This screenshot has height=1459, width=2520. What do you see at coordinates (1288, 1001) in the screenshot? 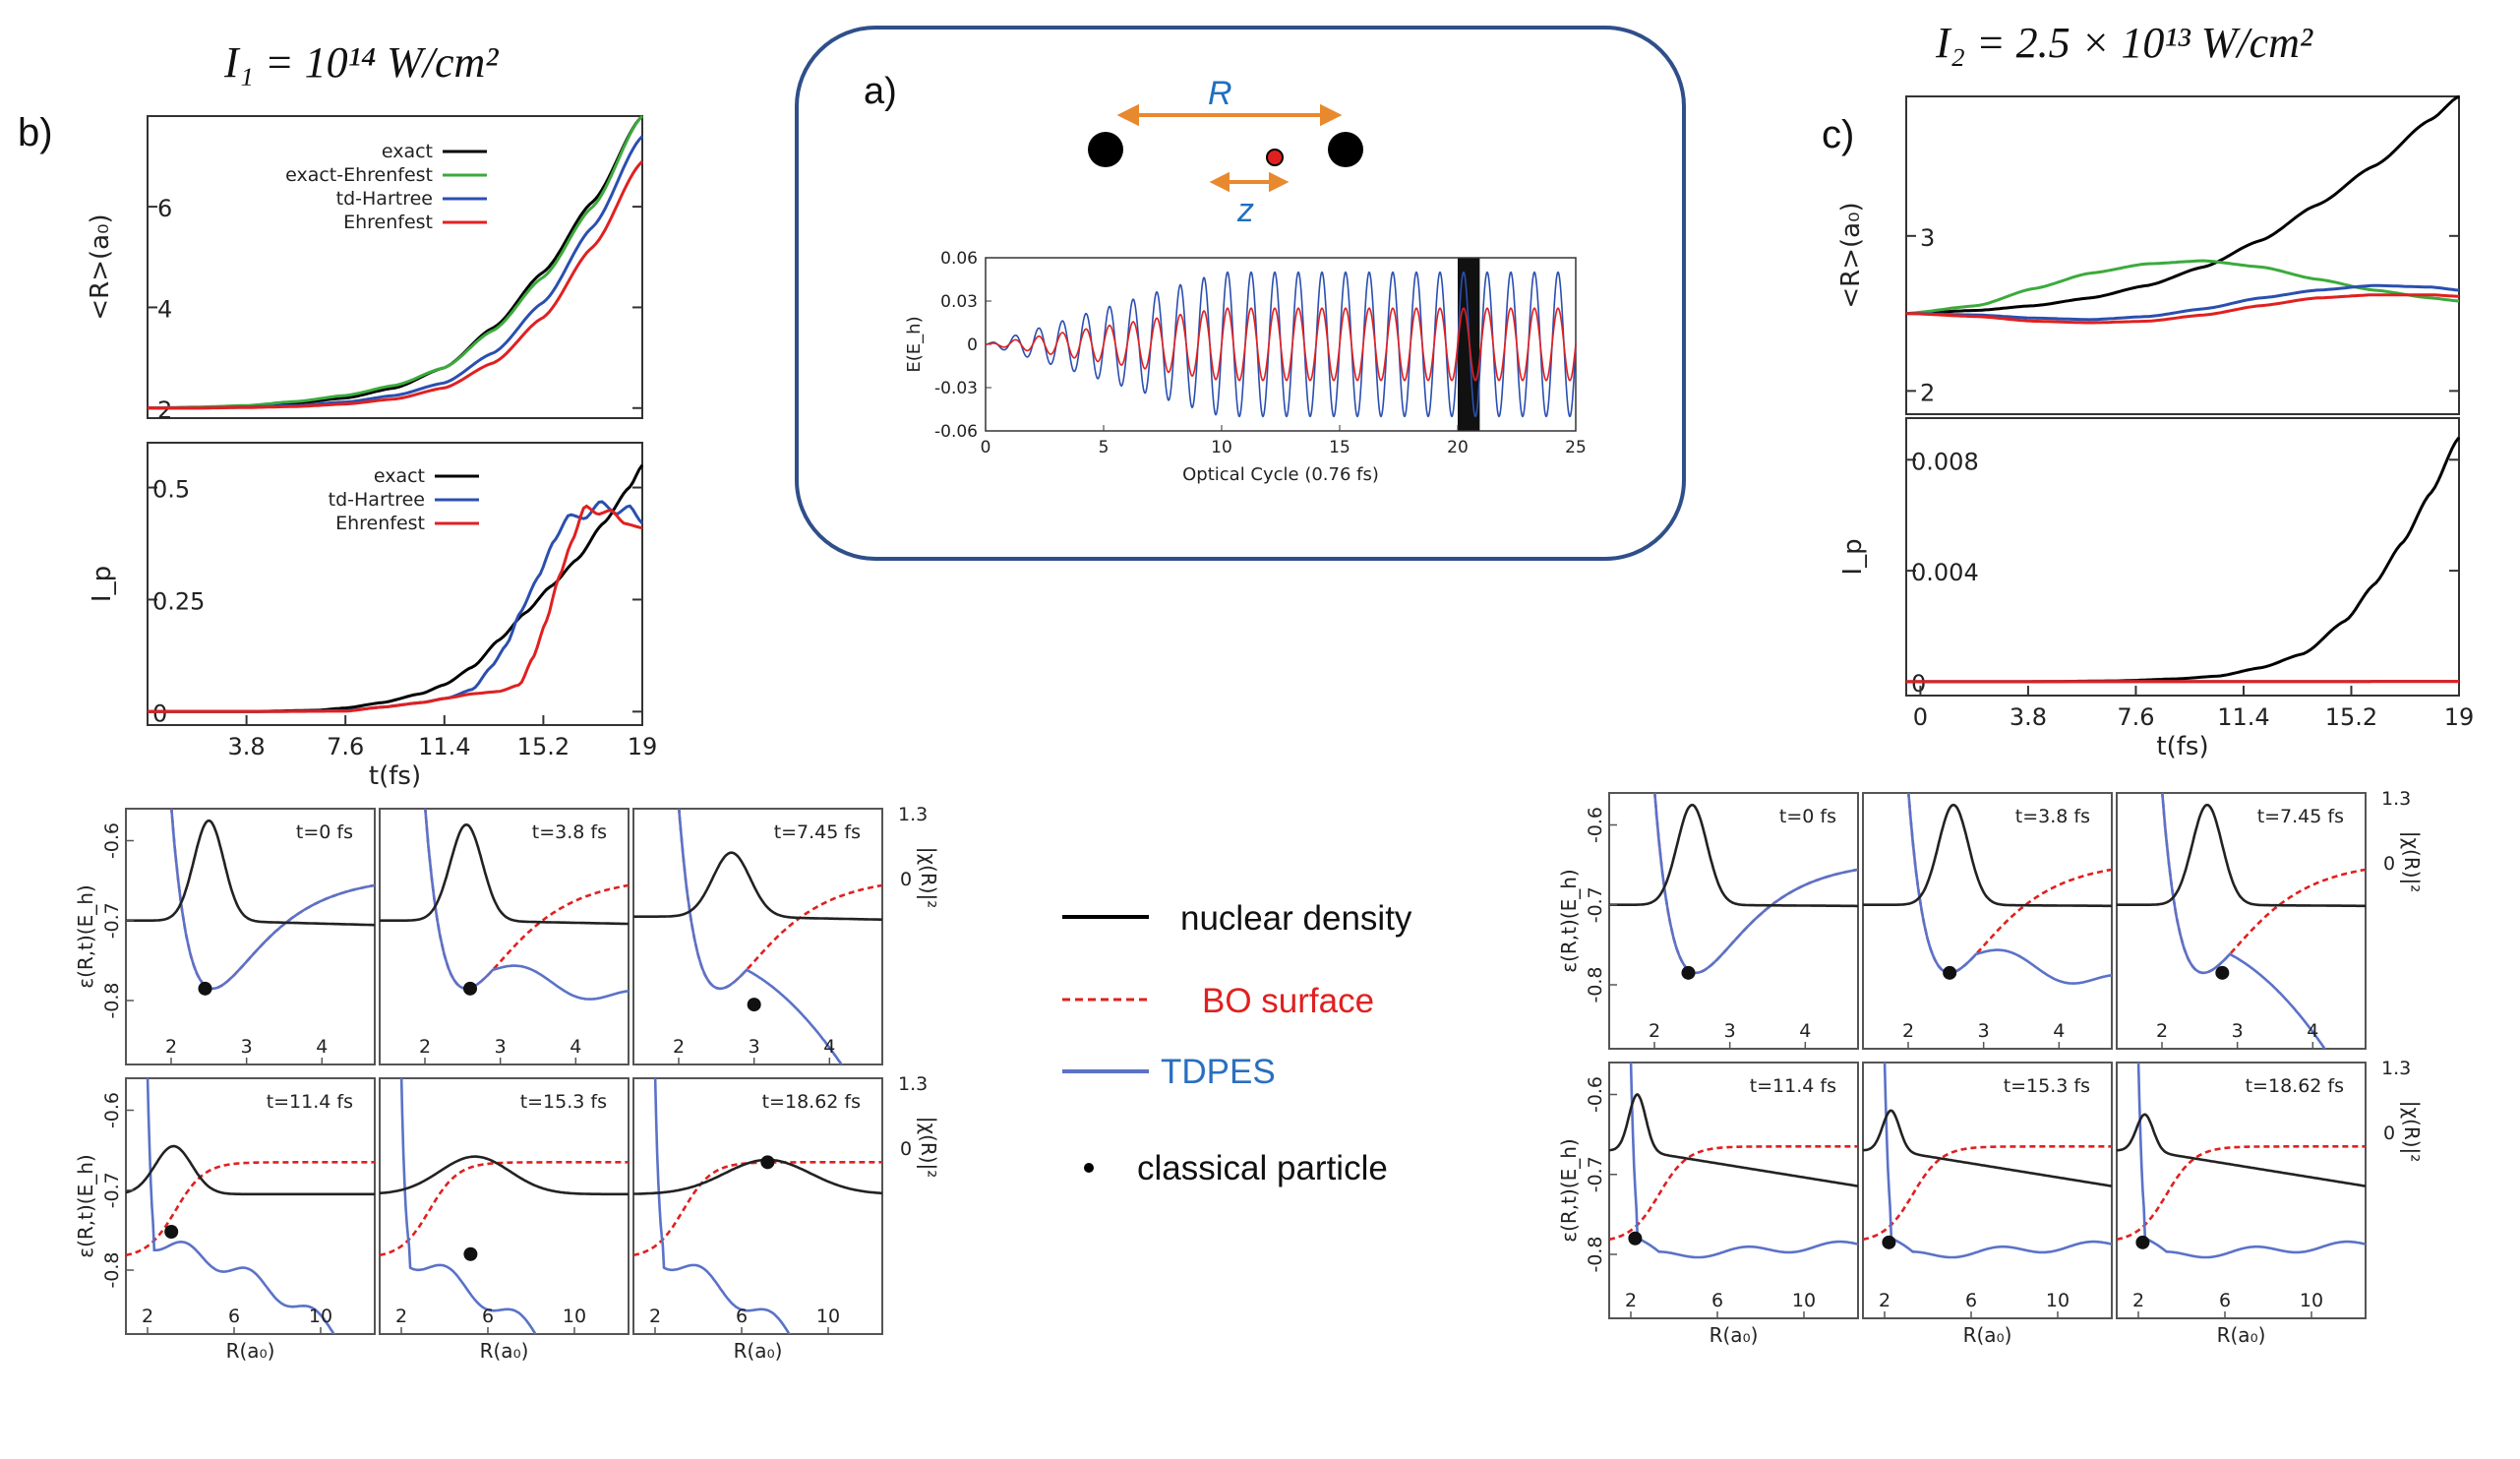
I see `legend-bo-surface: BO surface` at bounding box center [1288, 1001].